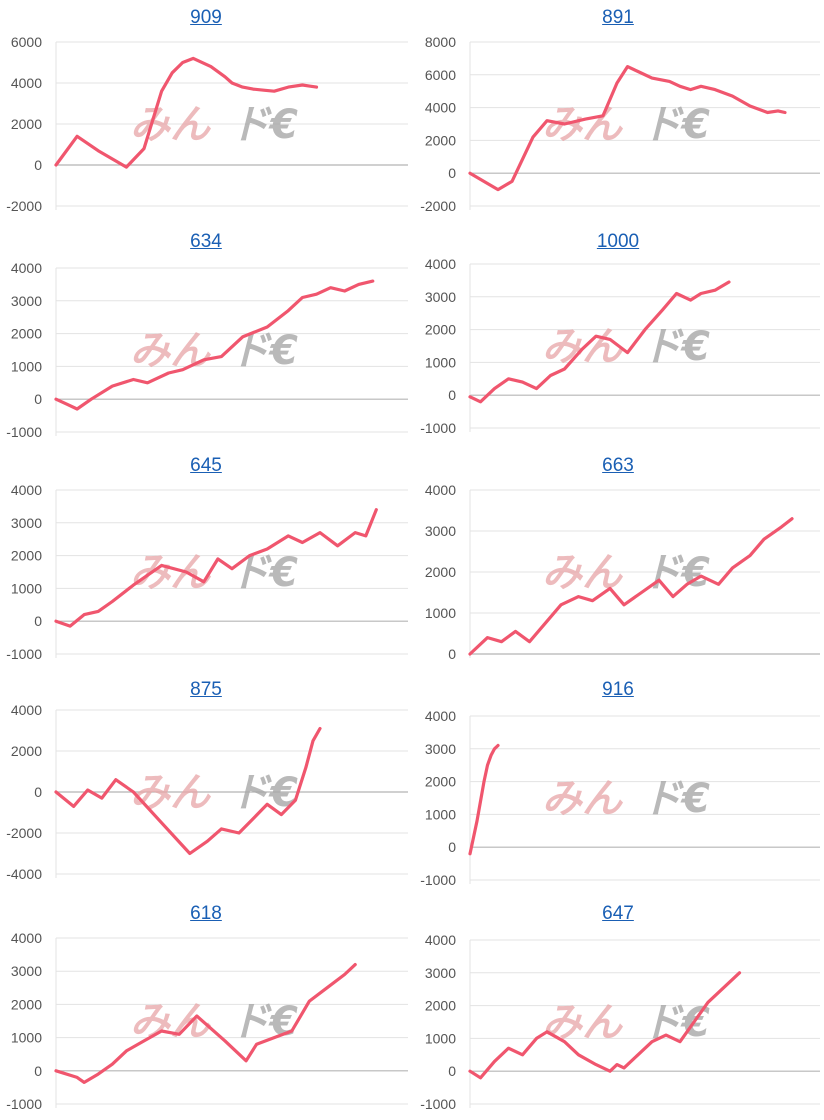 Image resolution: width=824 pixels, height=1120 pixels. What do you see at coordinates (618, 241) in the screenshot?
I see `chart-title-link: 1000` at bounding box center [618, 241].